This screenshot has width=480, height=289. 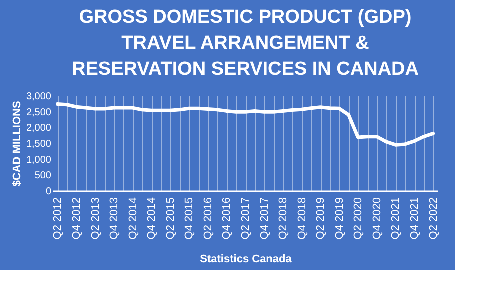 I want to click on x-tick-label: Q2 2019, so click(x=321, y=219).